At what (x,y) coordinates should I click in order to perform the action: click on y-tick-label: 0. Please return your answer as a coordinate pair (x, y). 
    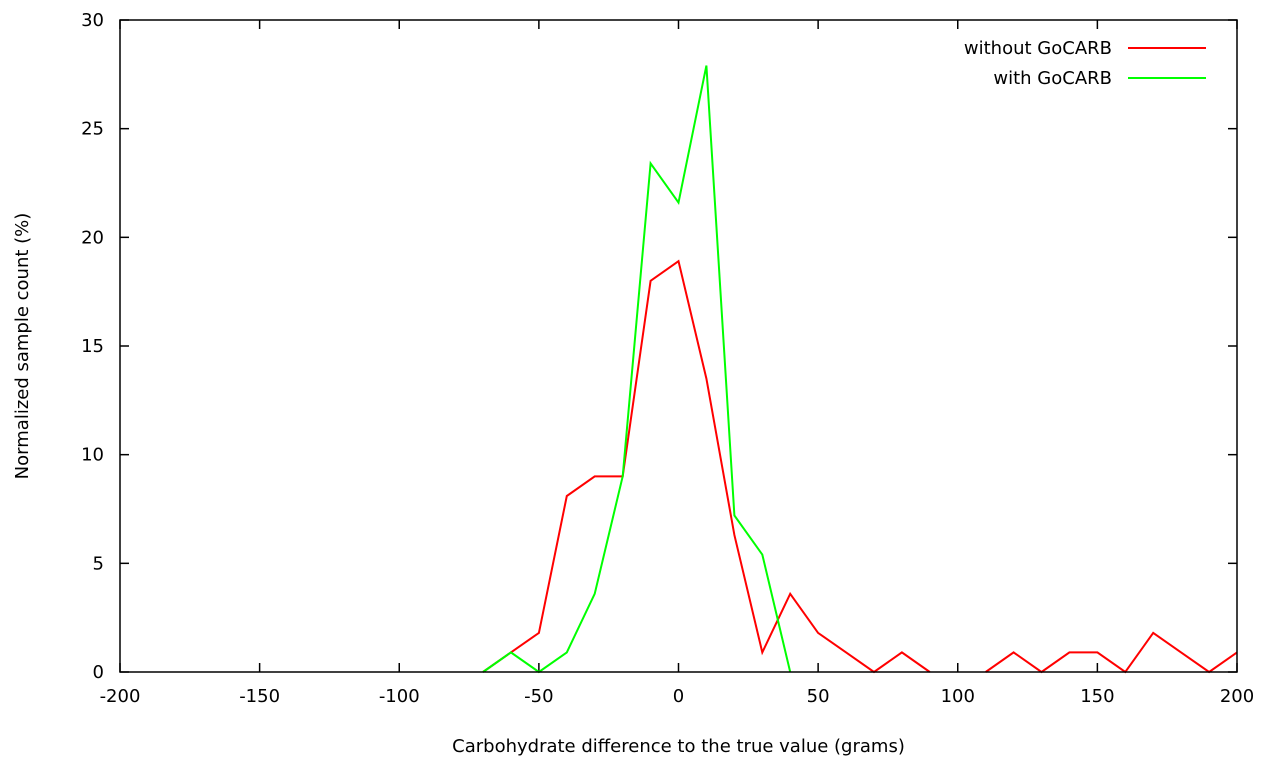
    Looking at the image, I should click on (98, 672).